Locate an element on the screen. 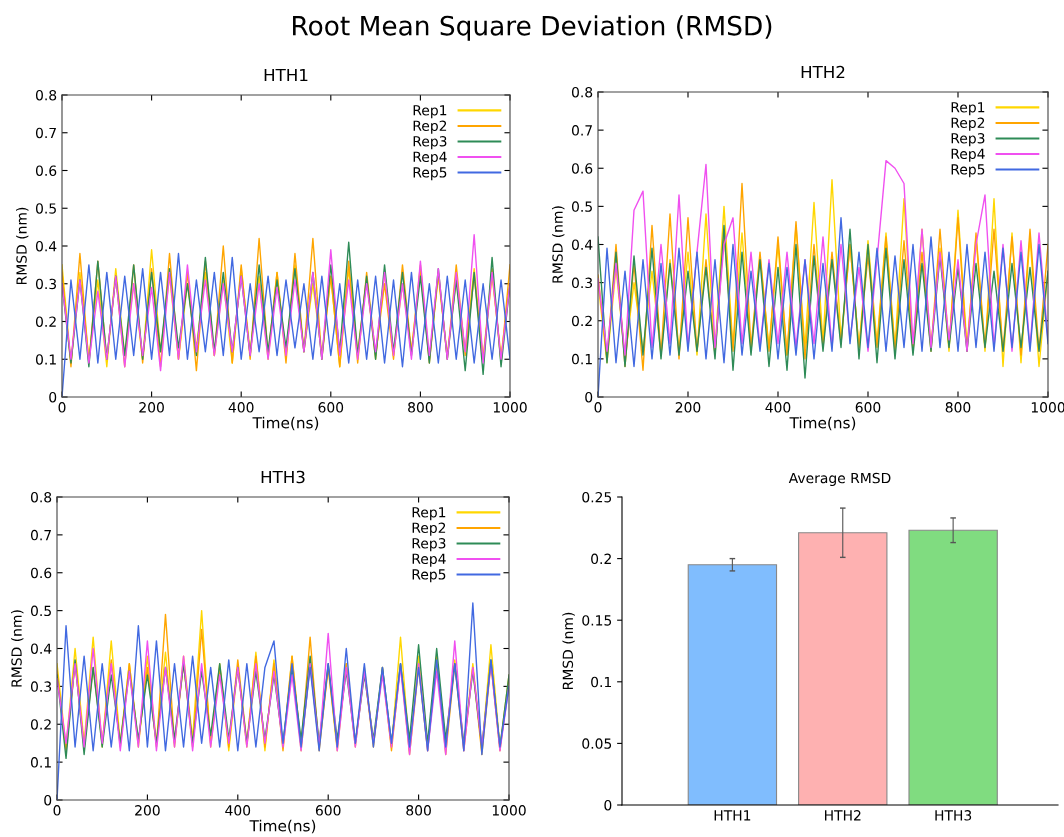 This screenshot has width=1064, height=837. x-tick-label: HTH3 is located at coordinates (953, 815).